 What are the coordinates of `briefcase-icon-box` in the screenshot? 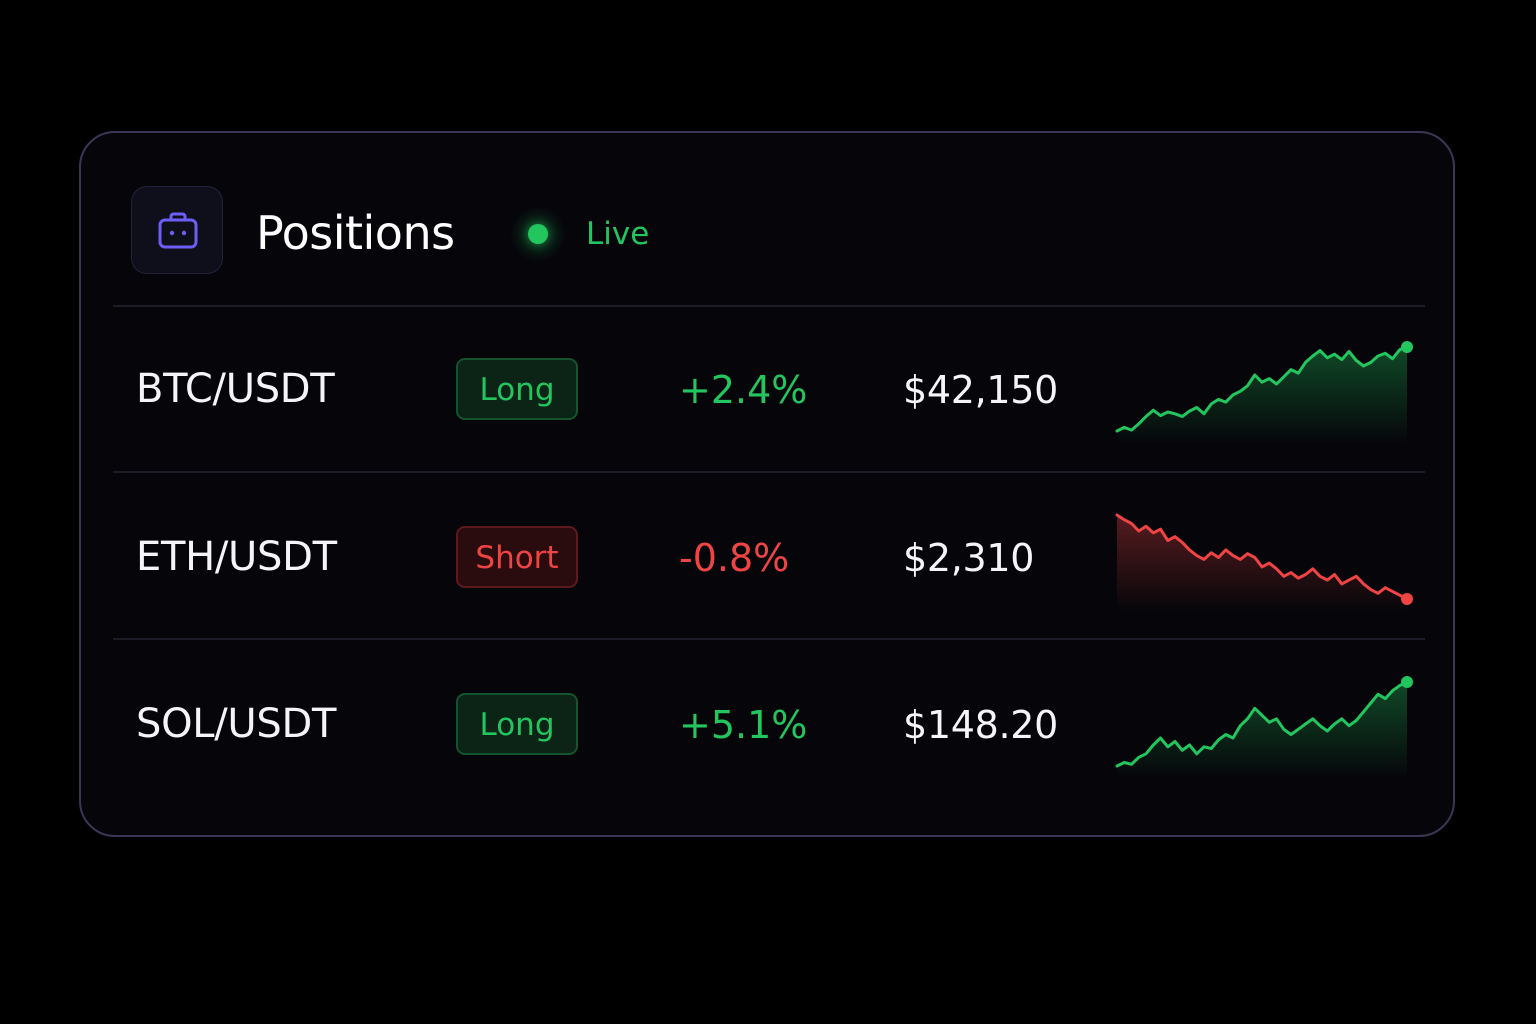 It's located at (177, 230).